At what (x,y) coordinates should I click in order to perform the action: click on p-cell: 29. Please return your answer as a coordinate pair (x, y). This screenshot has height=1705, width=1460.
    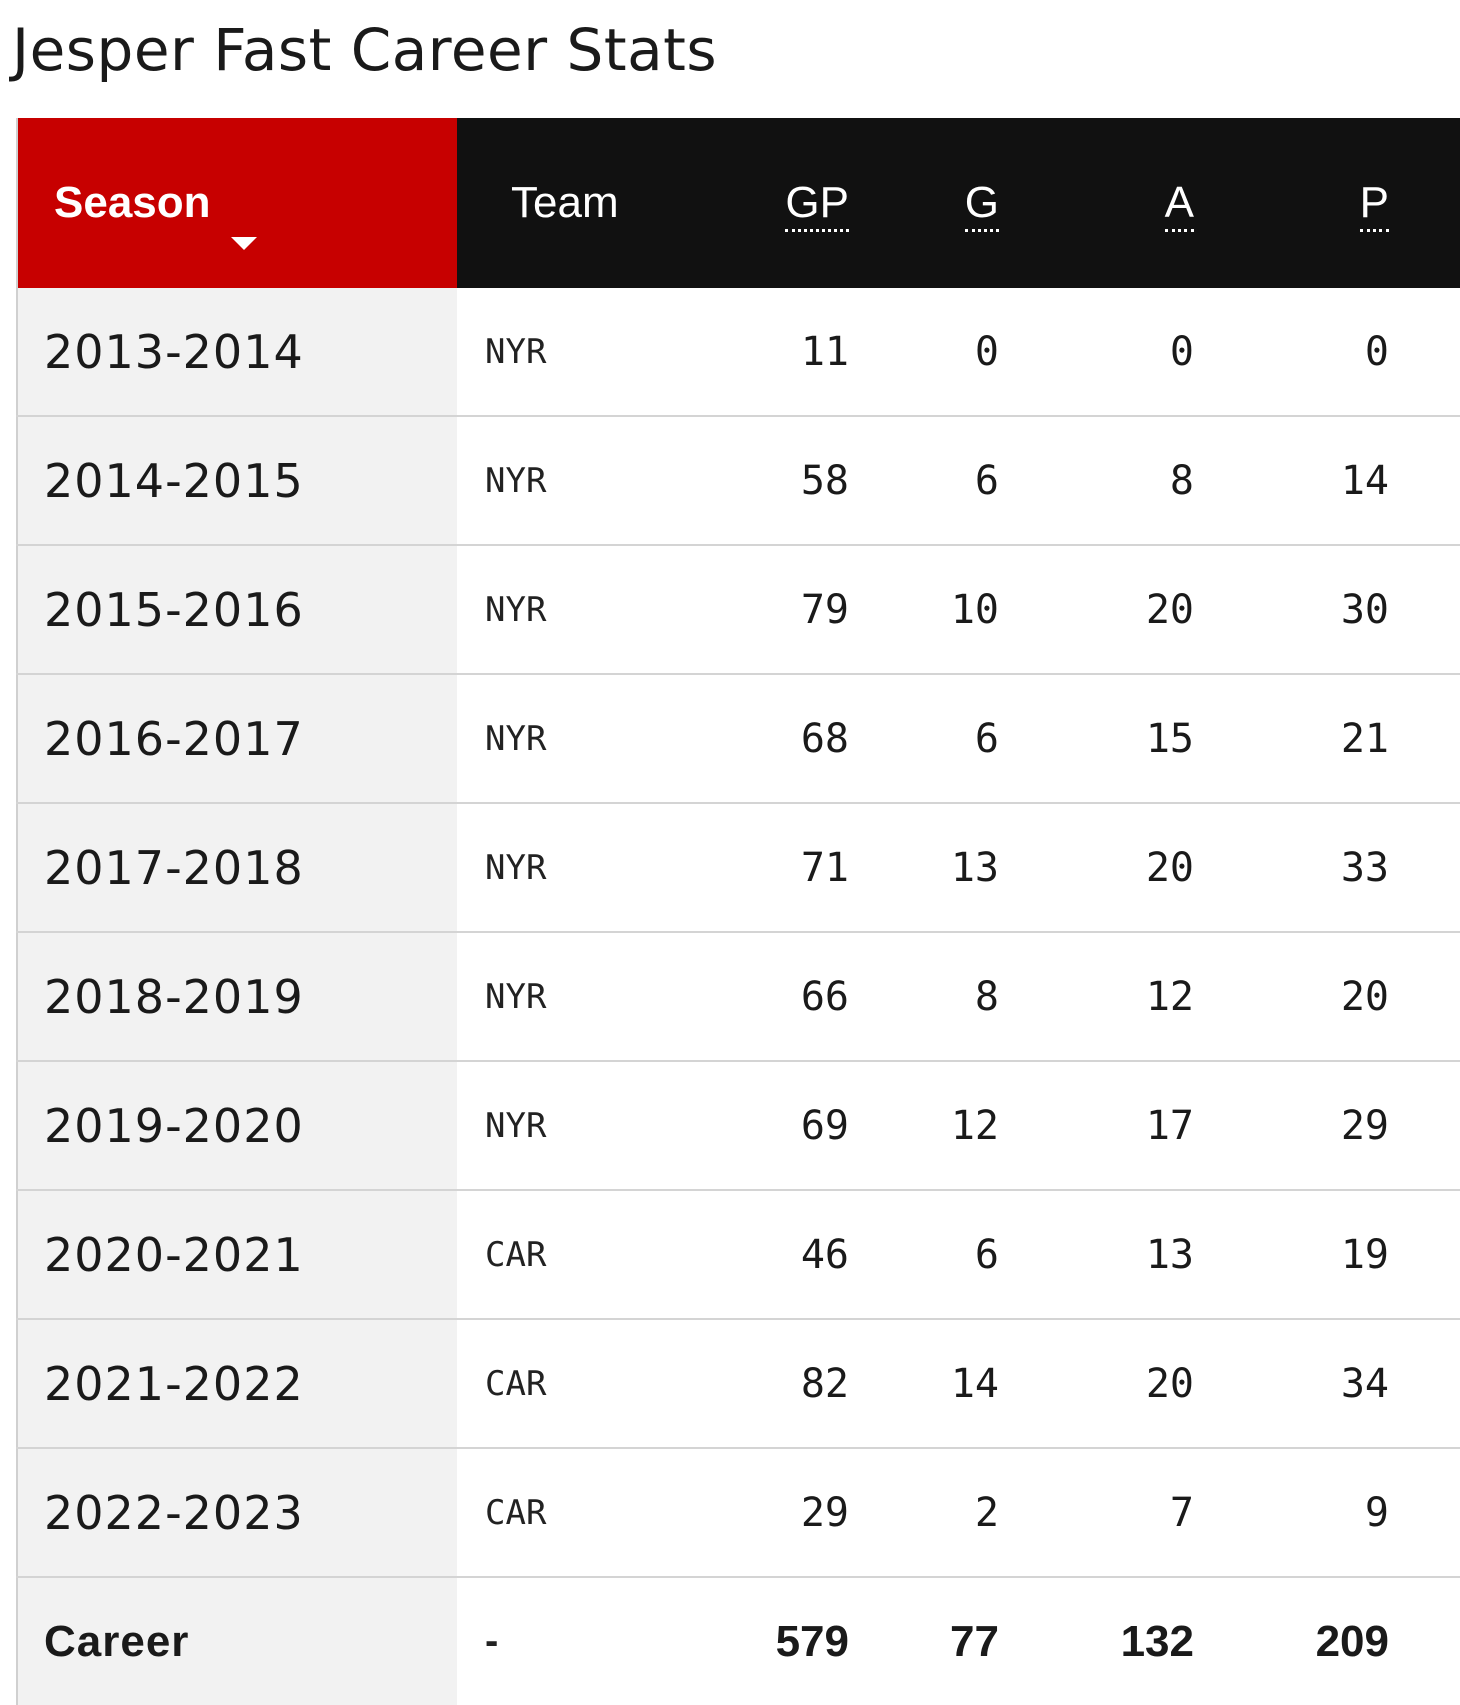
    Looking at the image, I should click on (1329, 1126).